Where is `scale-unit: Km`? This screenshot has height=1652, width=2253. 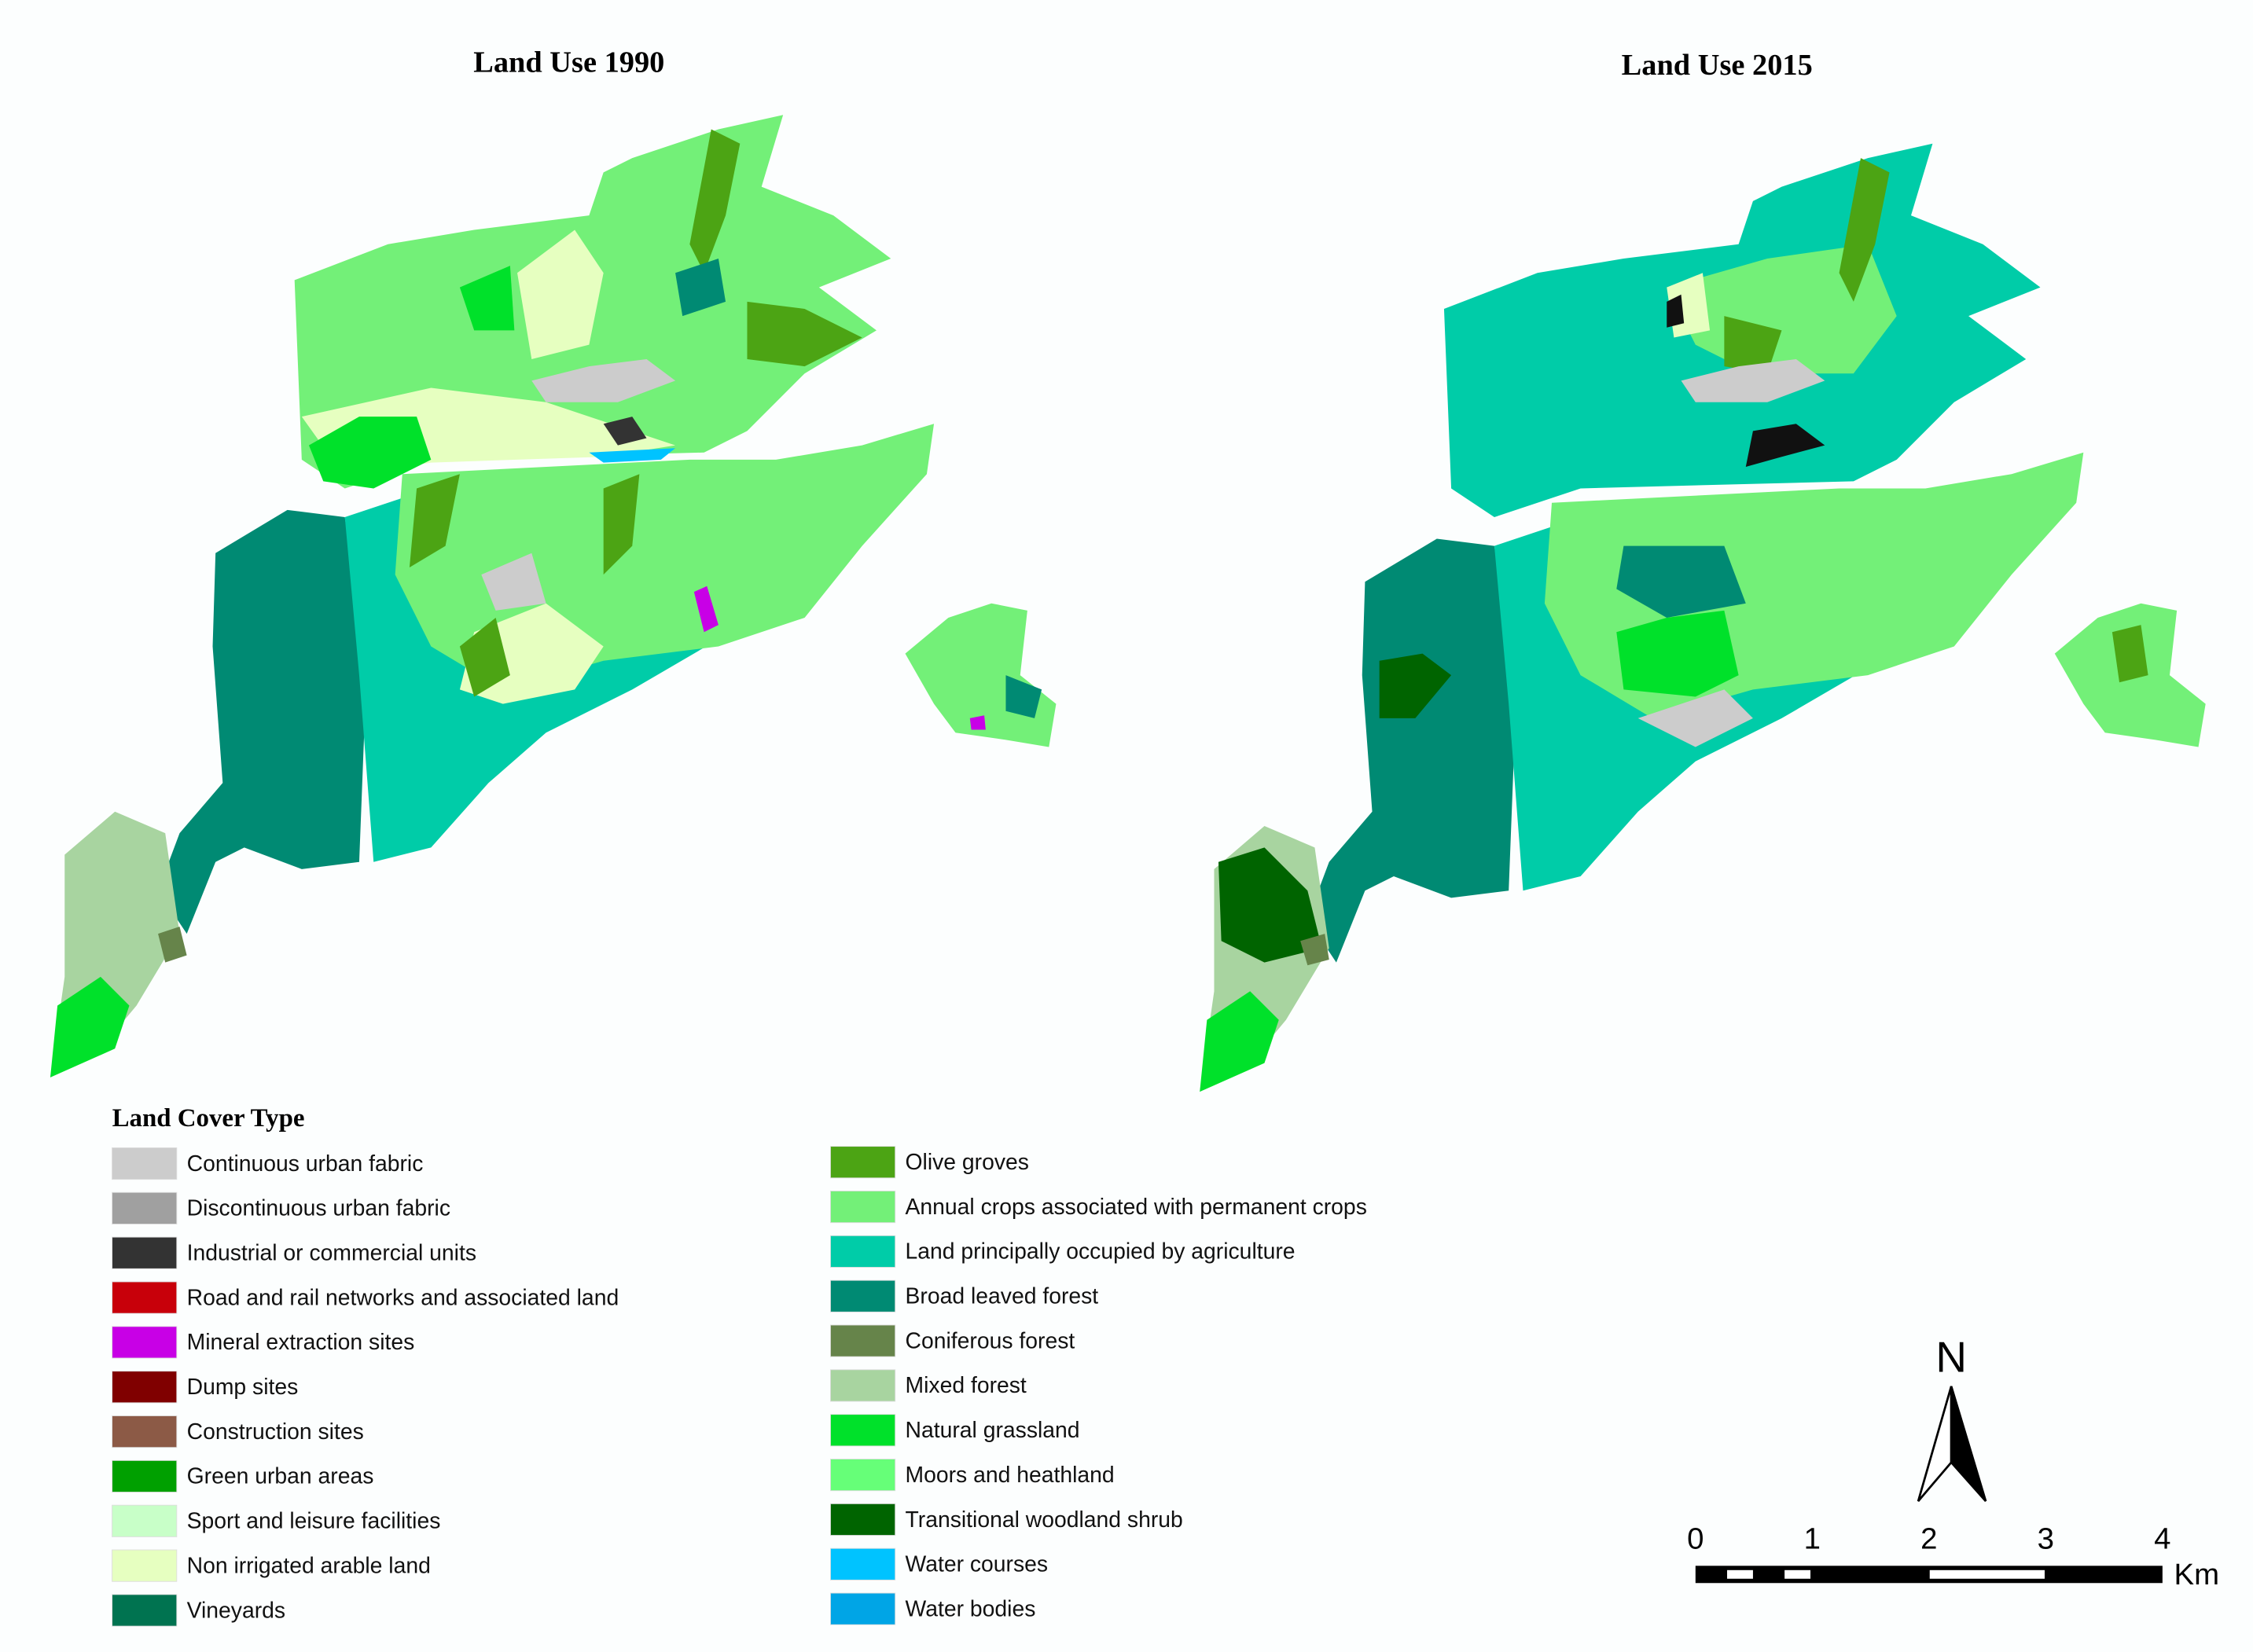
scale-unit: Km is located at coordinates (2196, 1575).